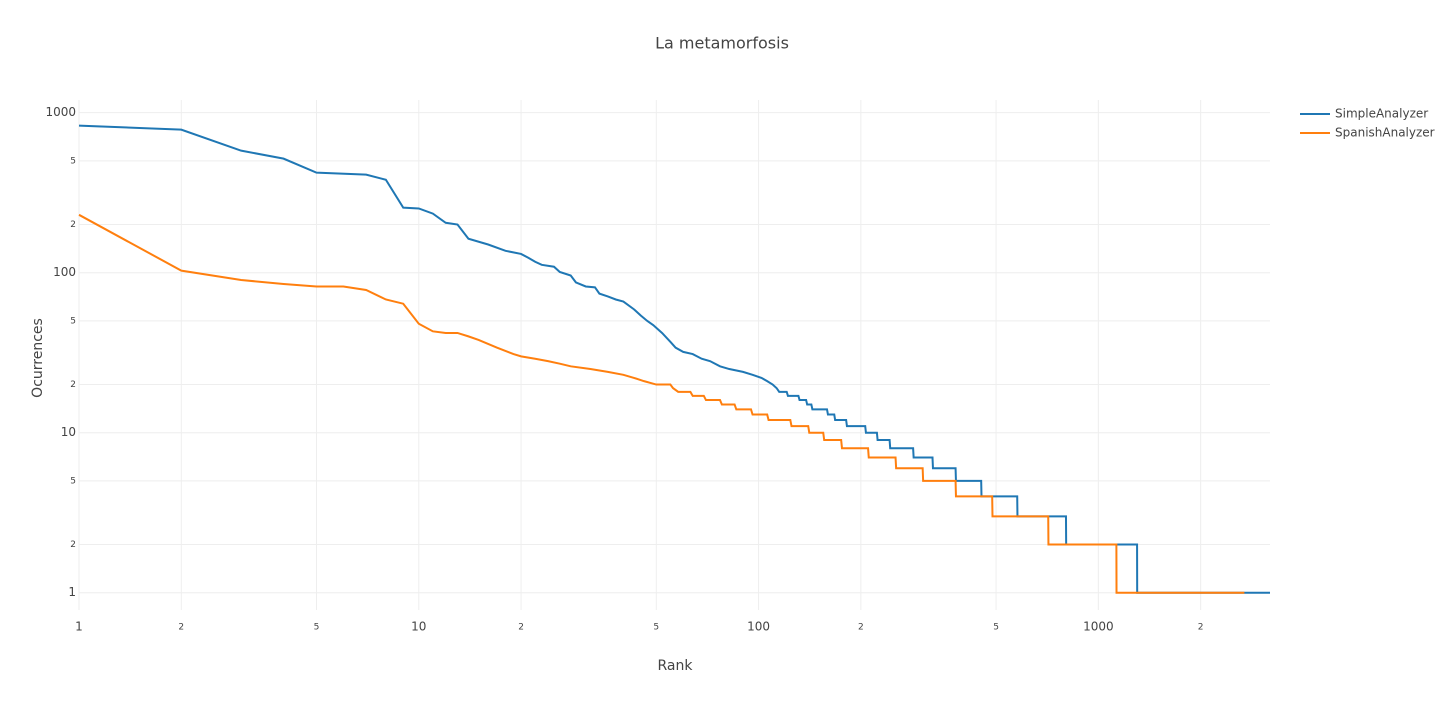  What do you see at coordinates (1385, 133) in the screenshot?
I see `legend-label: SpanishAnalyzer` at bounding box center [1385, 133].